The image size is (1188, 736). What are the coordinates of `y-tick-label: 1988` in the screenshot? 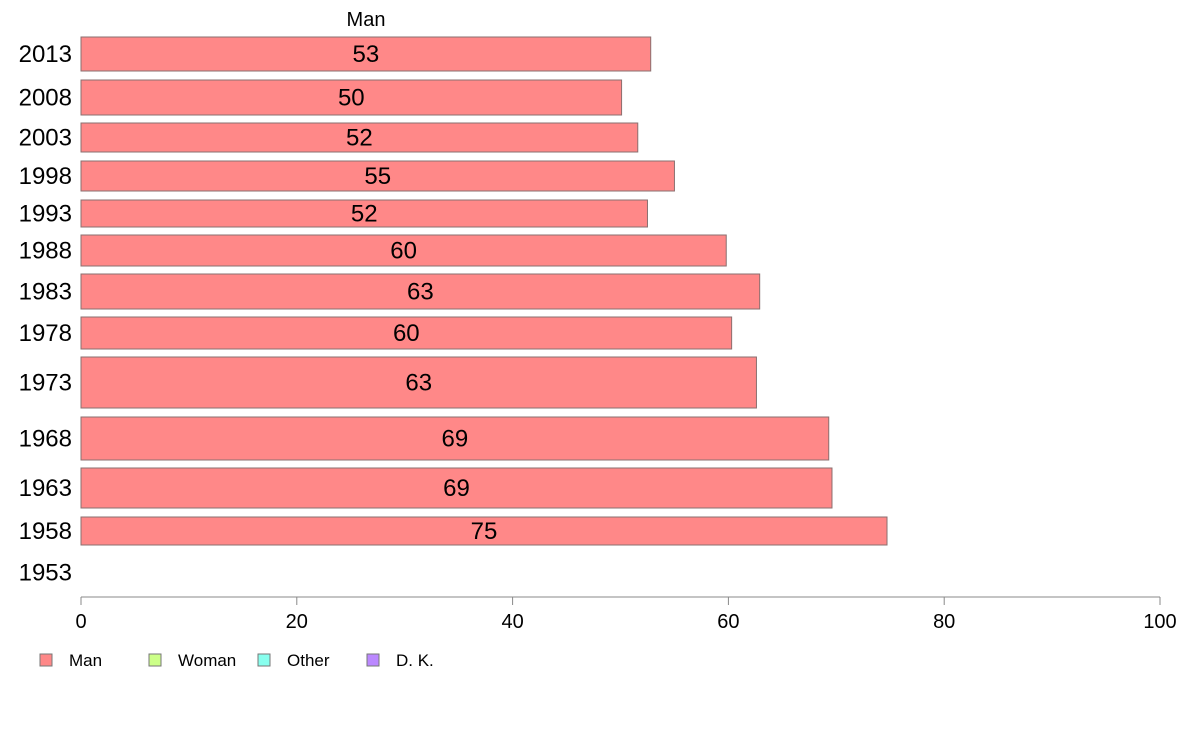 It's located at (45, 251).